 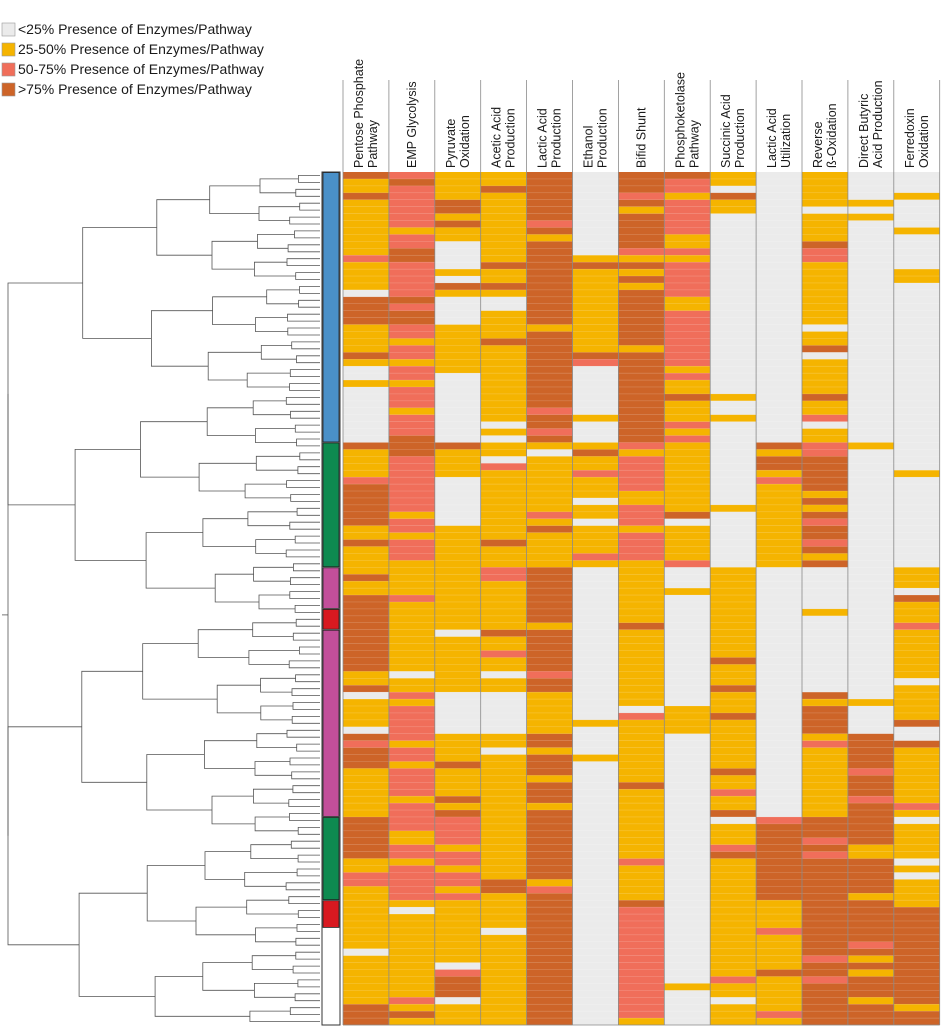 What do you see at coordinates (331, 914) in the screenshot?
I see `group-segment` at bounding box center [331, 914].